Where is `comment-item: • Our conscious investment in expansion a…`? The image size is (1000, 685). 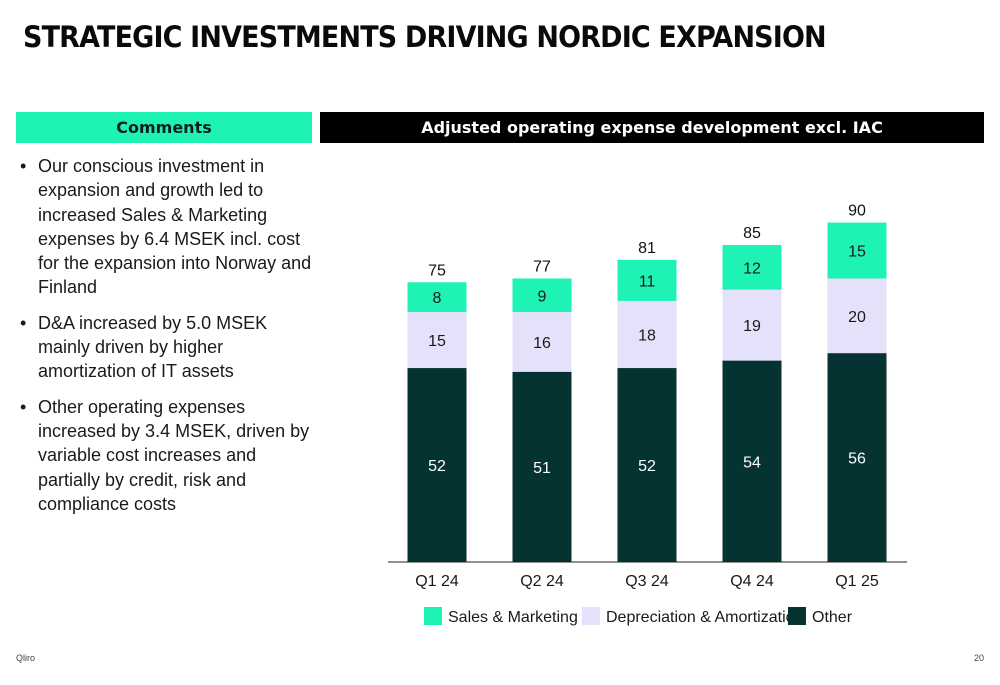 comment-item: • Our conscious investment in expansion a… is located at coordinates (166, 227).